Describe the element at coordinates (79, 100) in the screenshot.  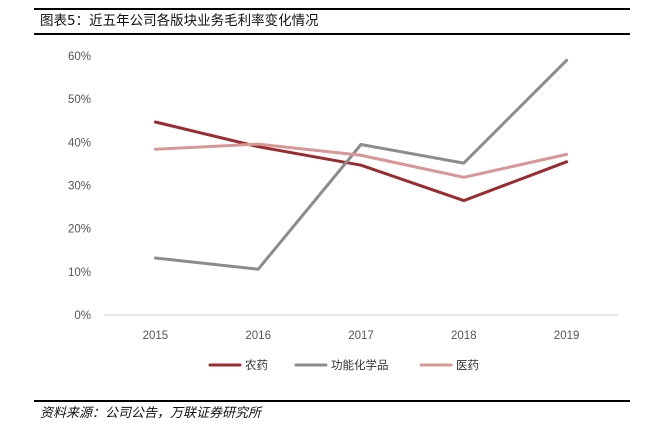
I see `y-tick-label: 50%` at that location.